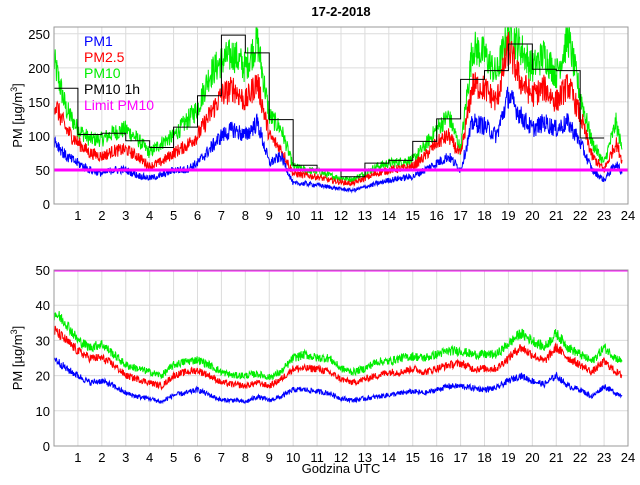  I want to click on y-tick-label: 100, so click(39, 136).